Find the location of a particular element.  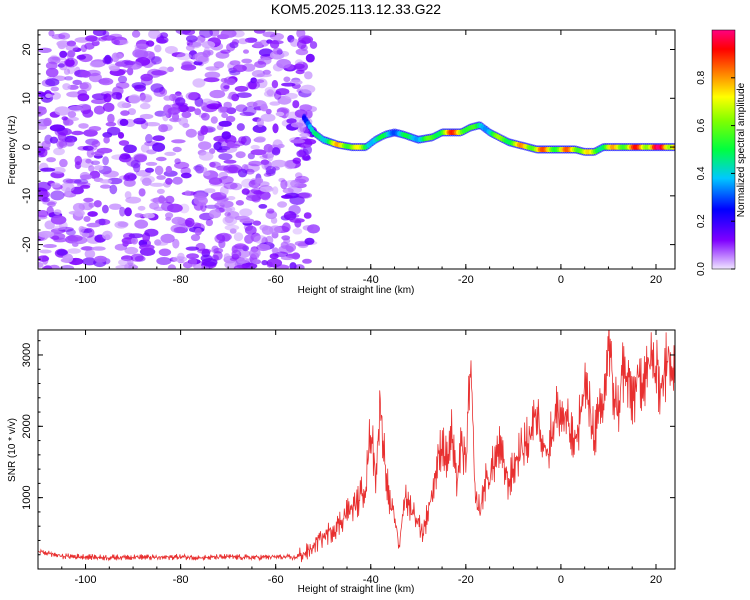

y-tick-label: 20 is located at coordinates (27, 49).